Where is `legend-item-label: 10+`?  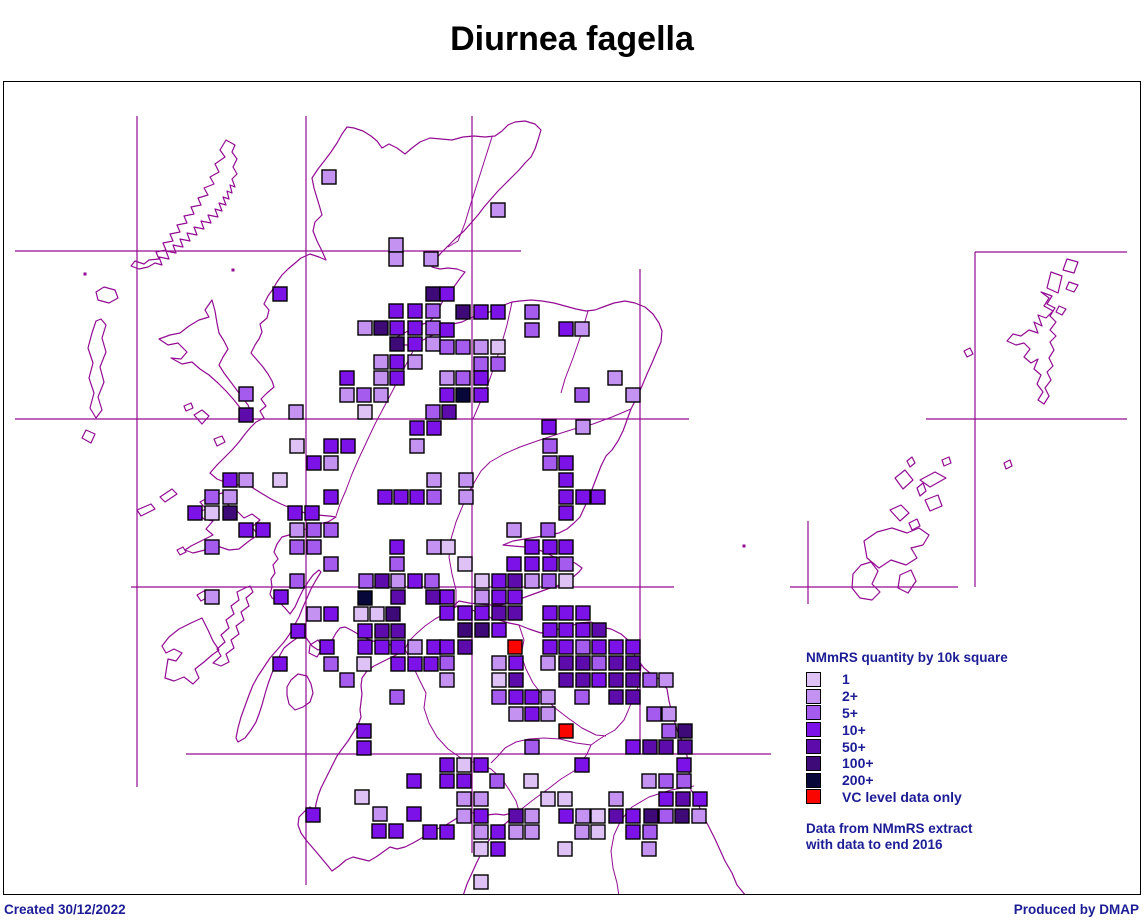
legend-item-label: 10+ is located at coordinates (854, 729).